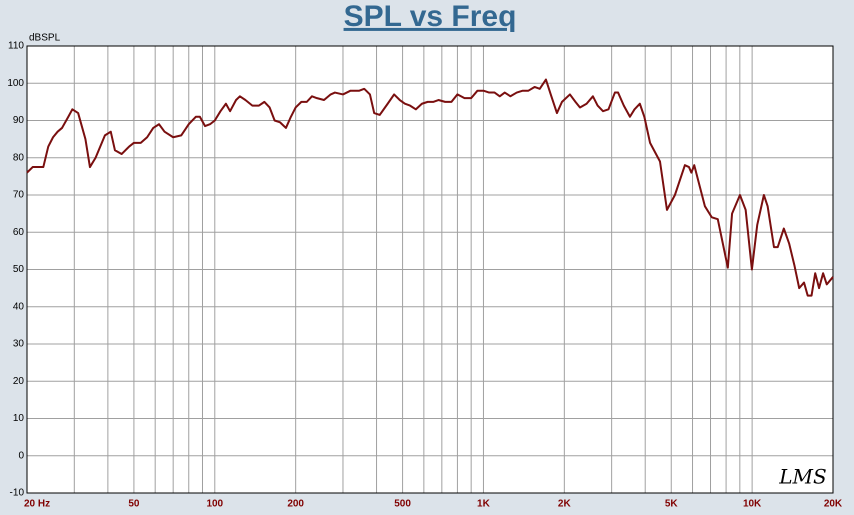 Image resolution: width=854 pixels, height=515 pixels. What do you see at coordinates (402, 504) in the screenshot?
I see `x-tick-label: 500` at bounding box center [402, 504].